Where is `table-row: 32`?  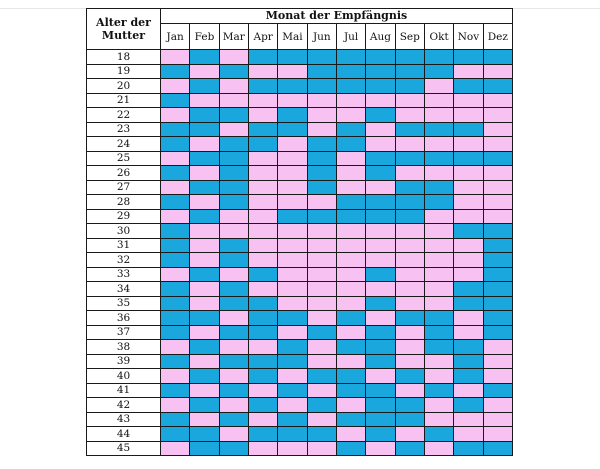 table-row: 32 is located at coordinates (300, 260).